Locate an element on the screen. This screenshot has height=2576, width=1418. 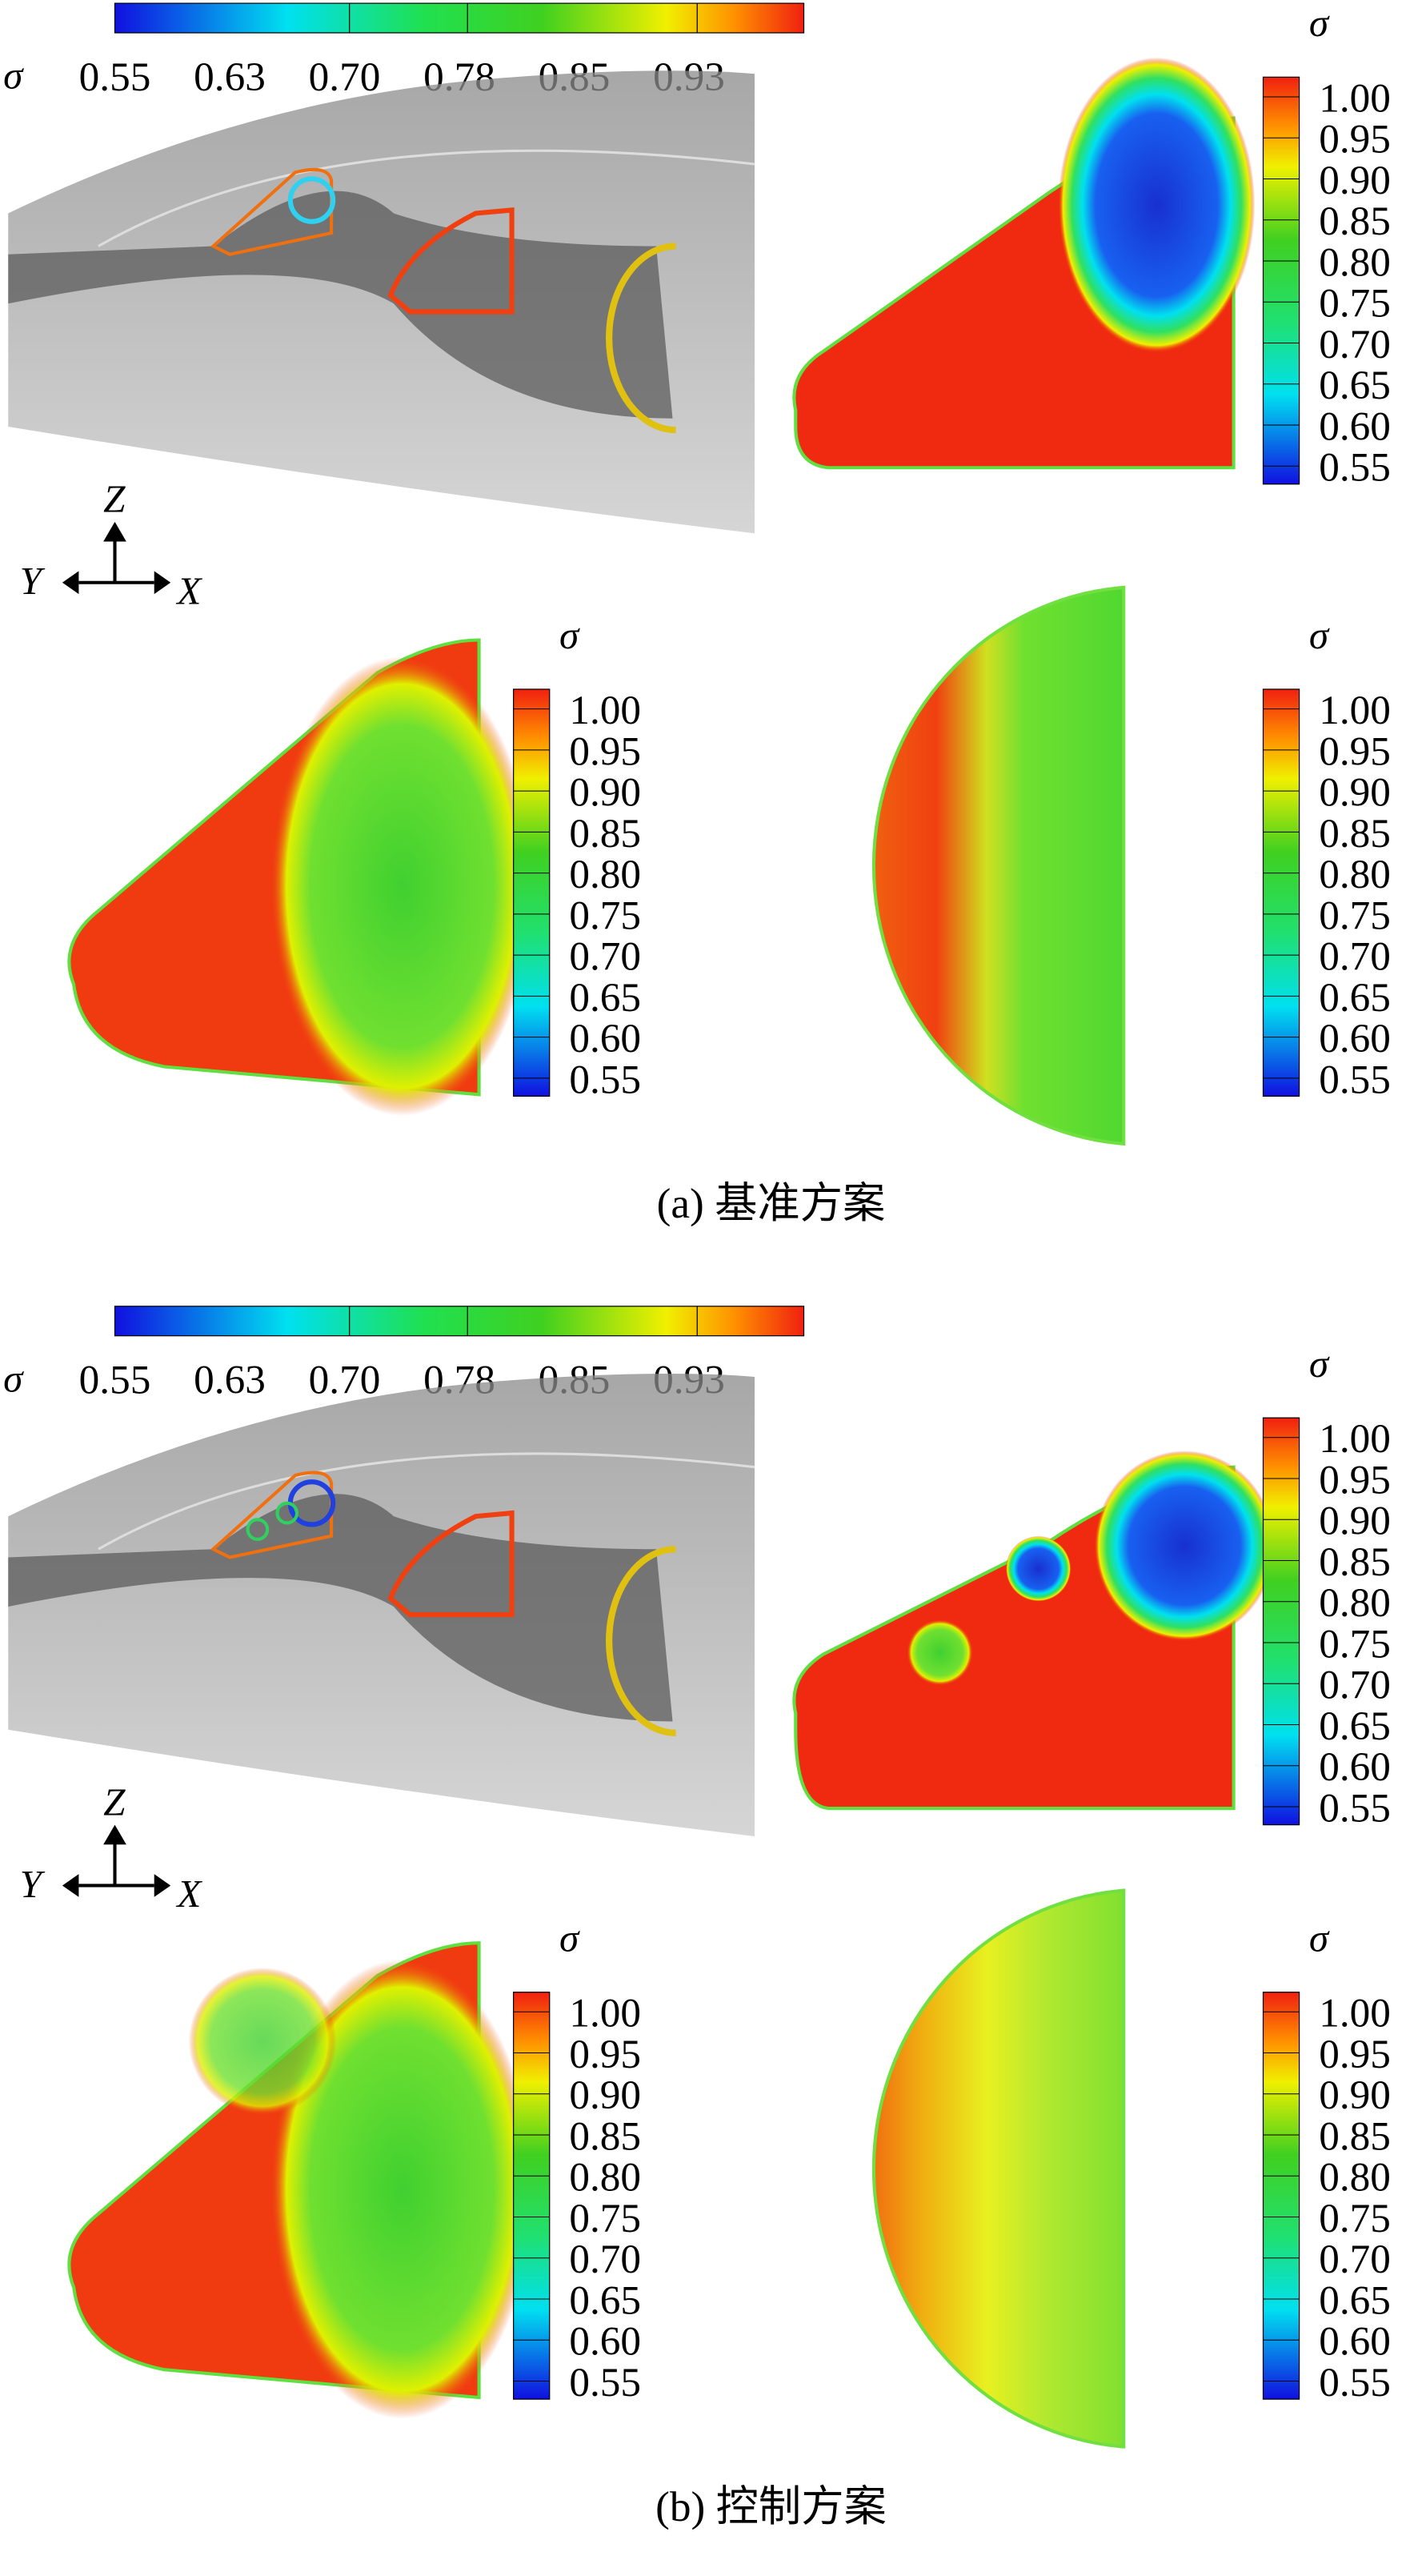
caption: (b) 控制方案 is located at coordinates (771, 2506).